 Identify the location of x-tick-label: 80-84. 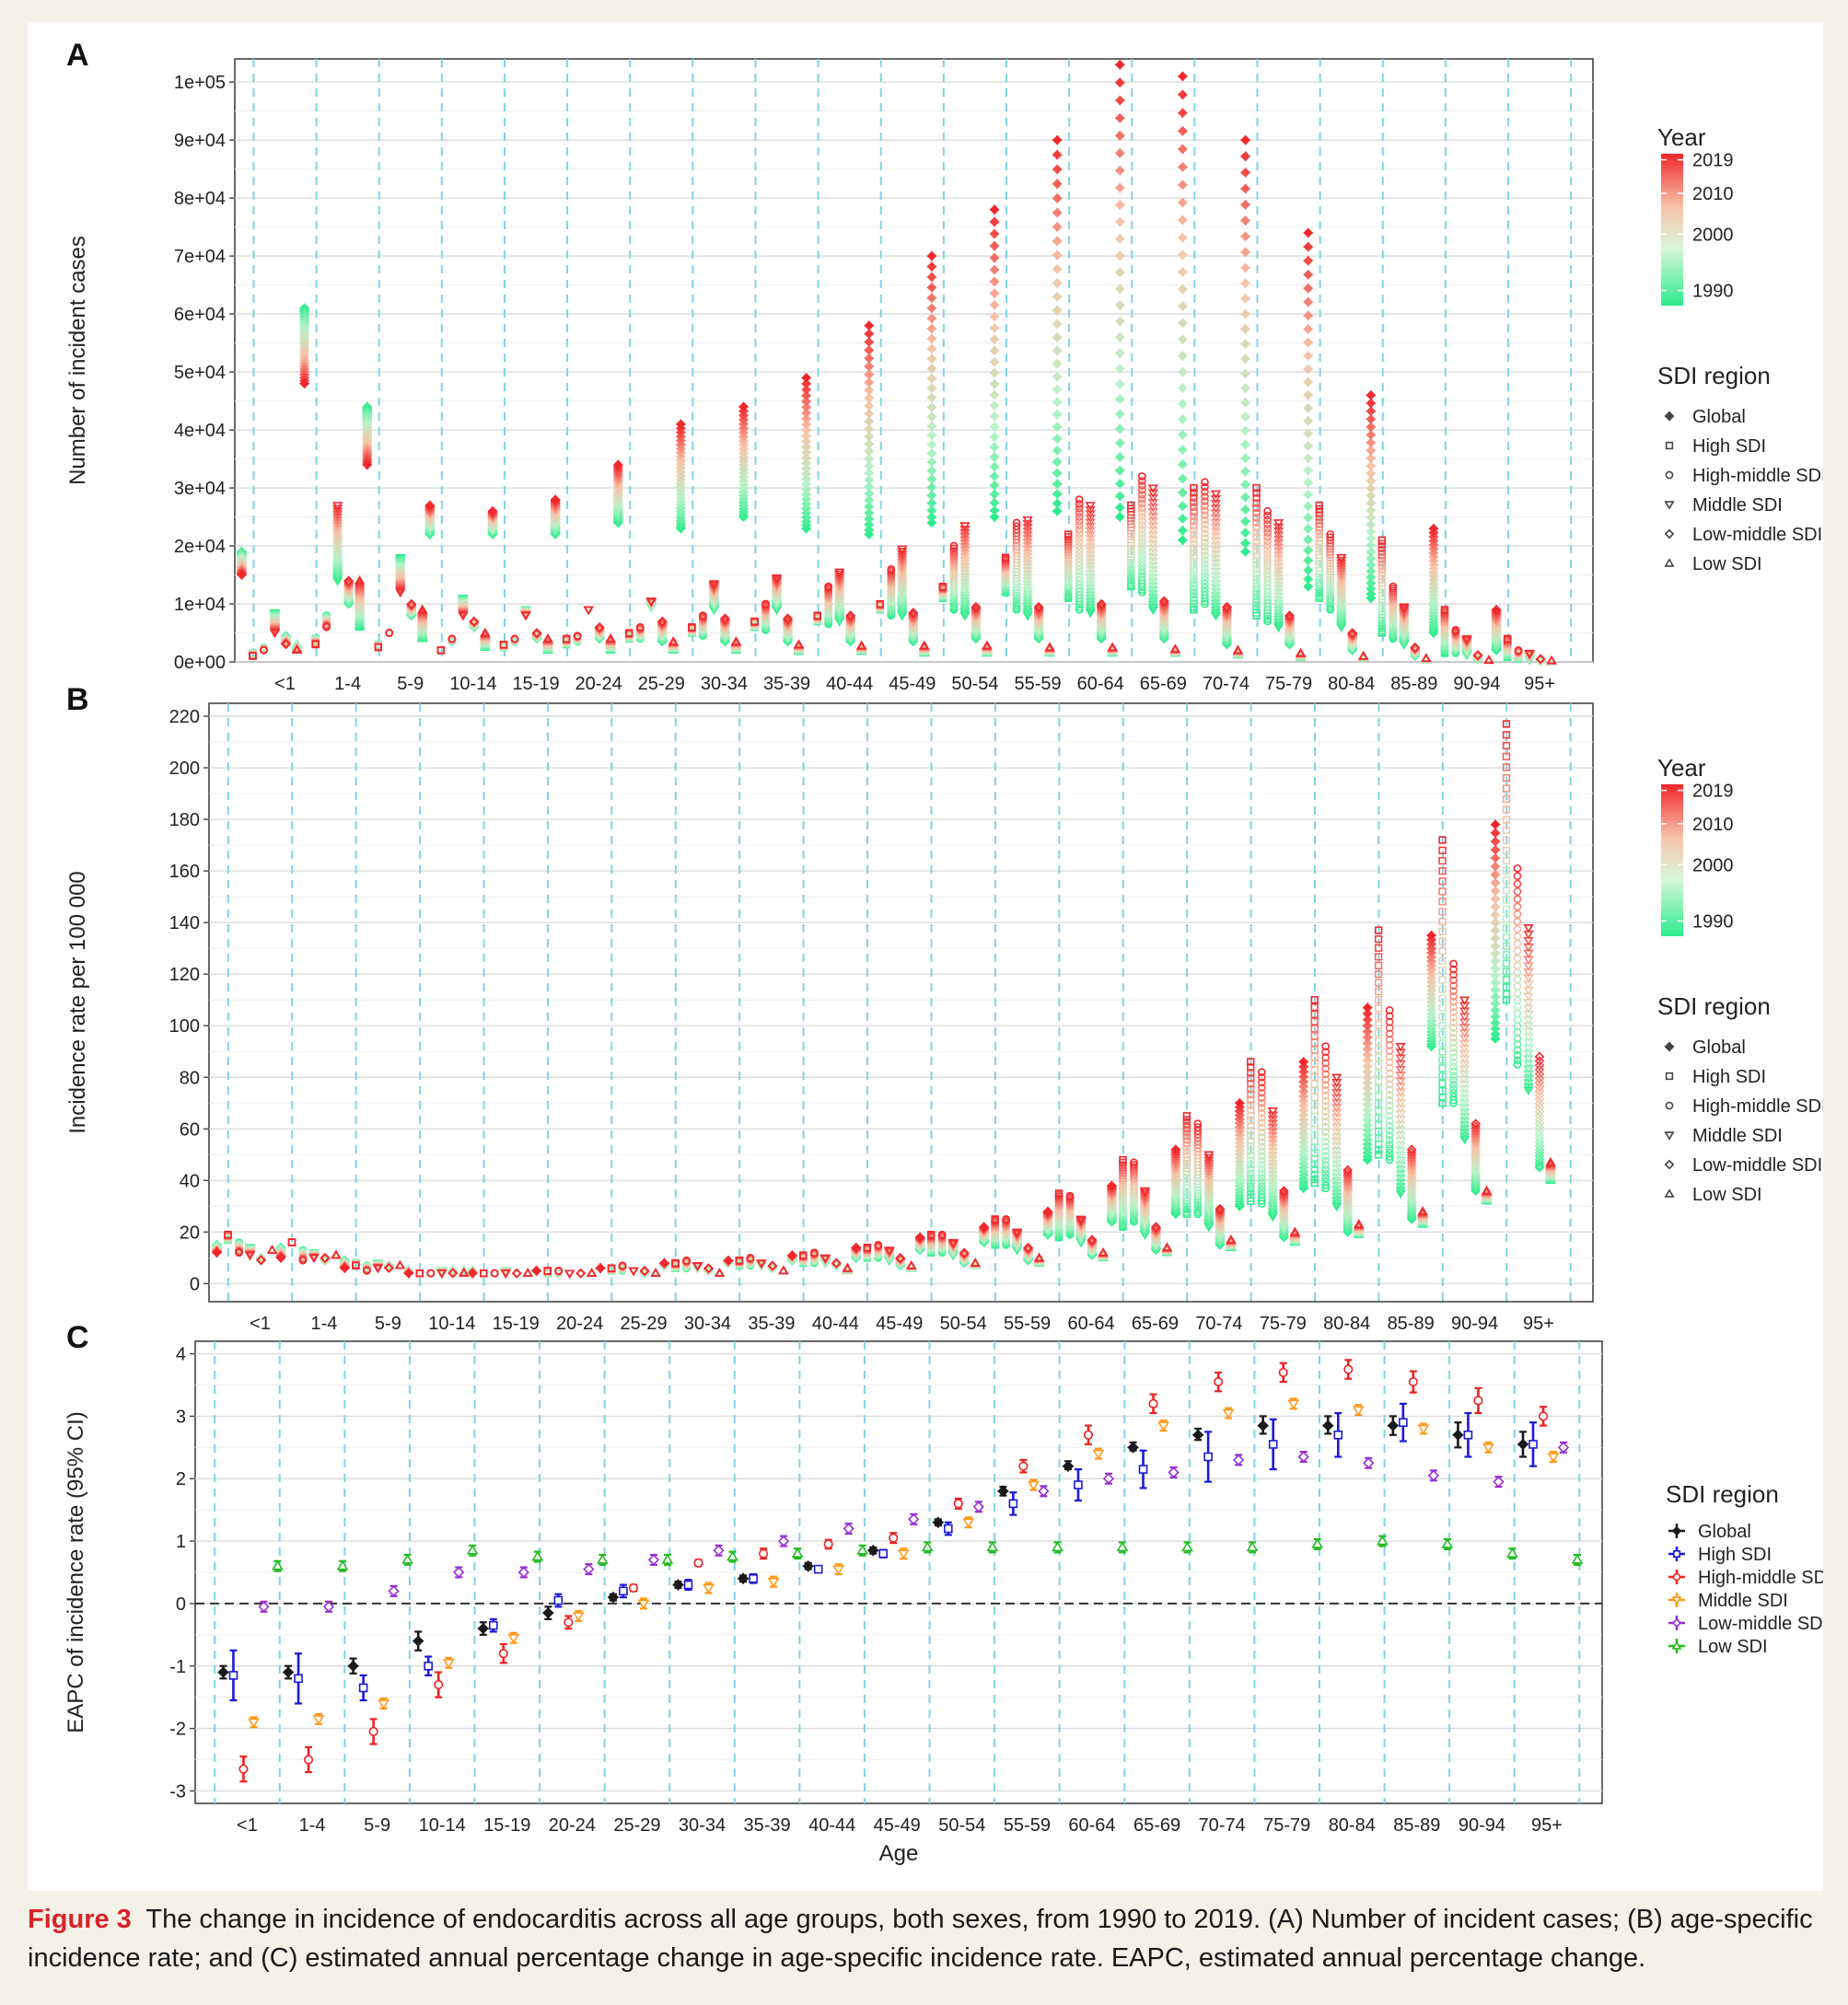
(1351, 684).